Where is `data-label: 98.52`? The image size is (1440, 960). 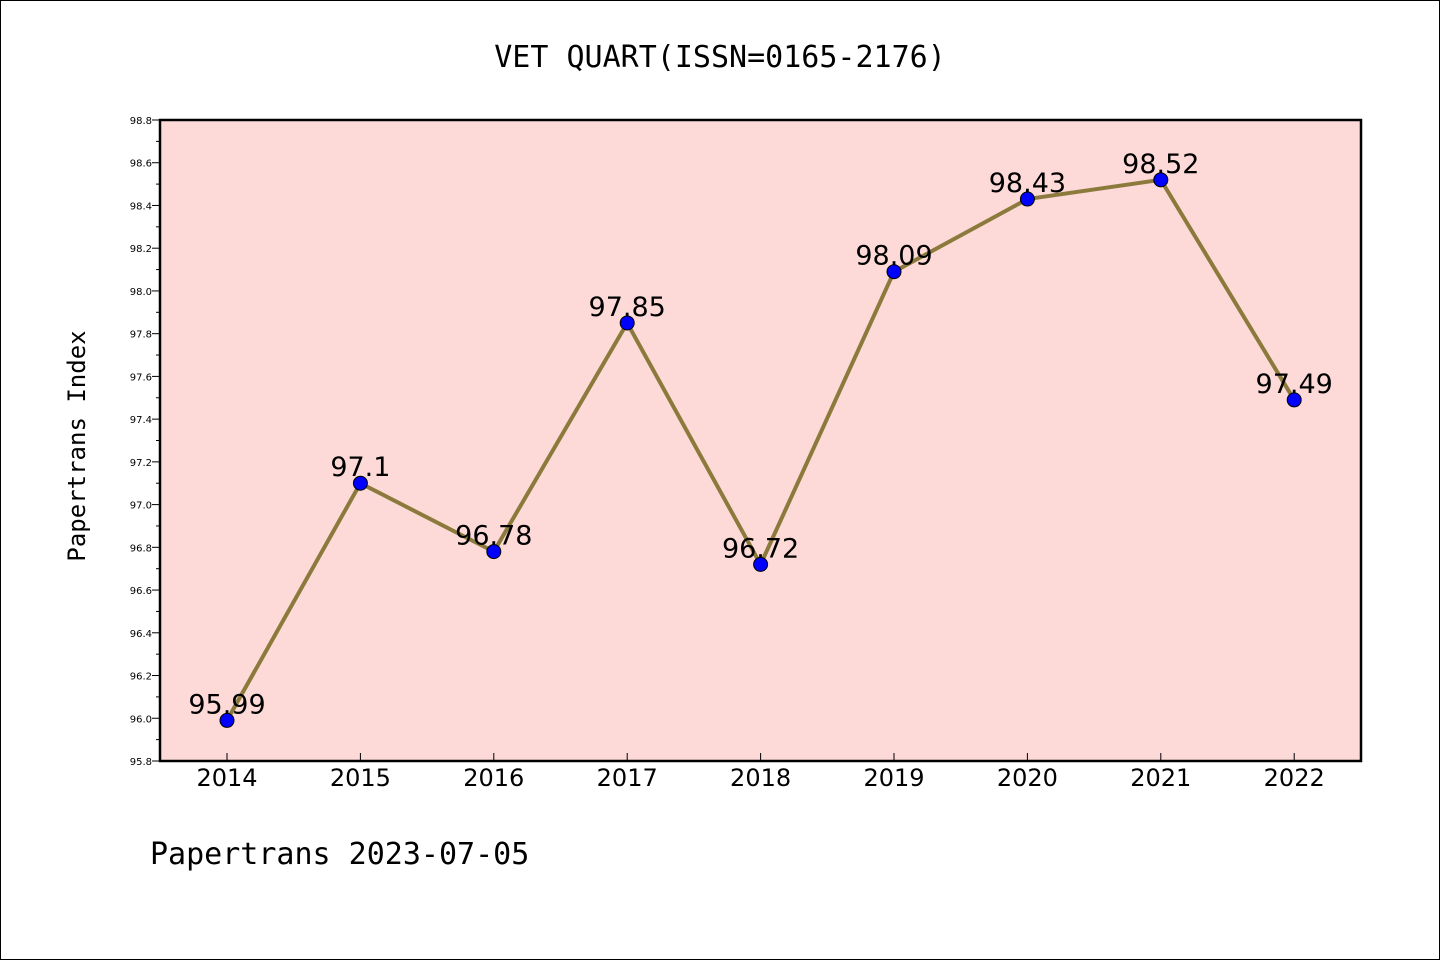 data-label: 98.52 is located at coordinates (1160, 164).